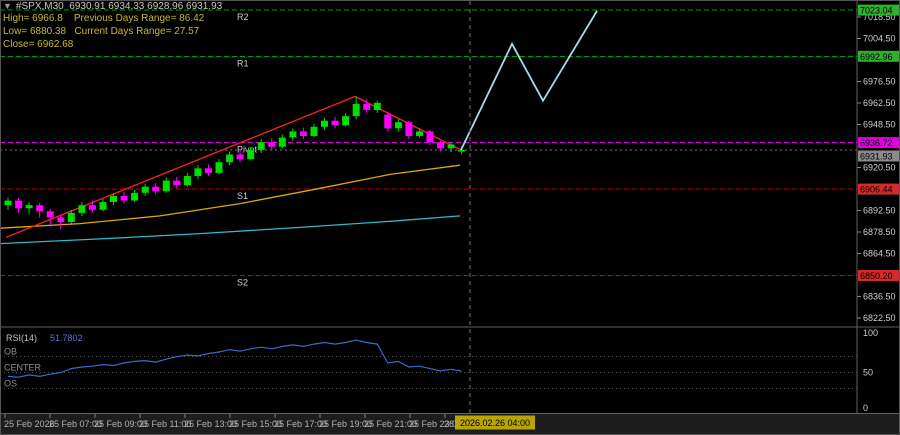  I want to click on level-price-badge-r2, so click(878, 10).